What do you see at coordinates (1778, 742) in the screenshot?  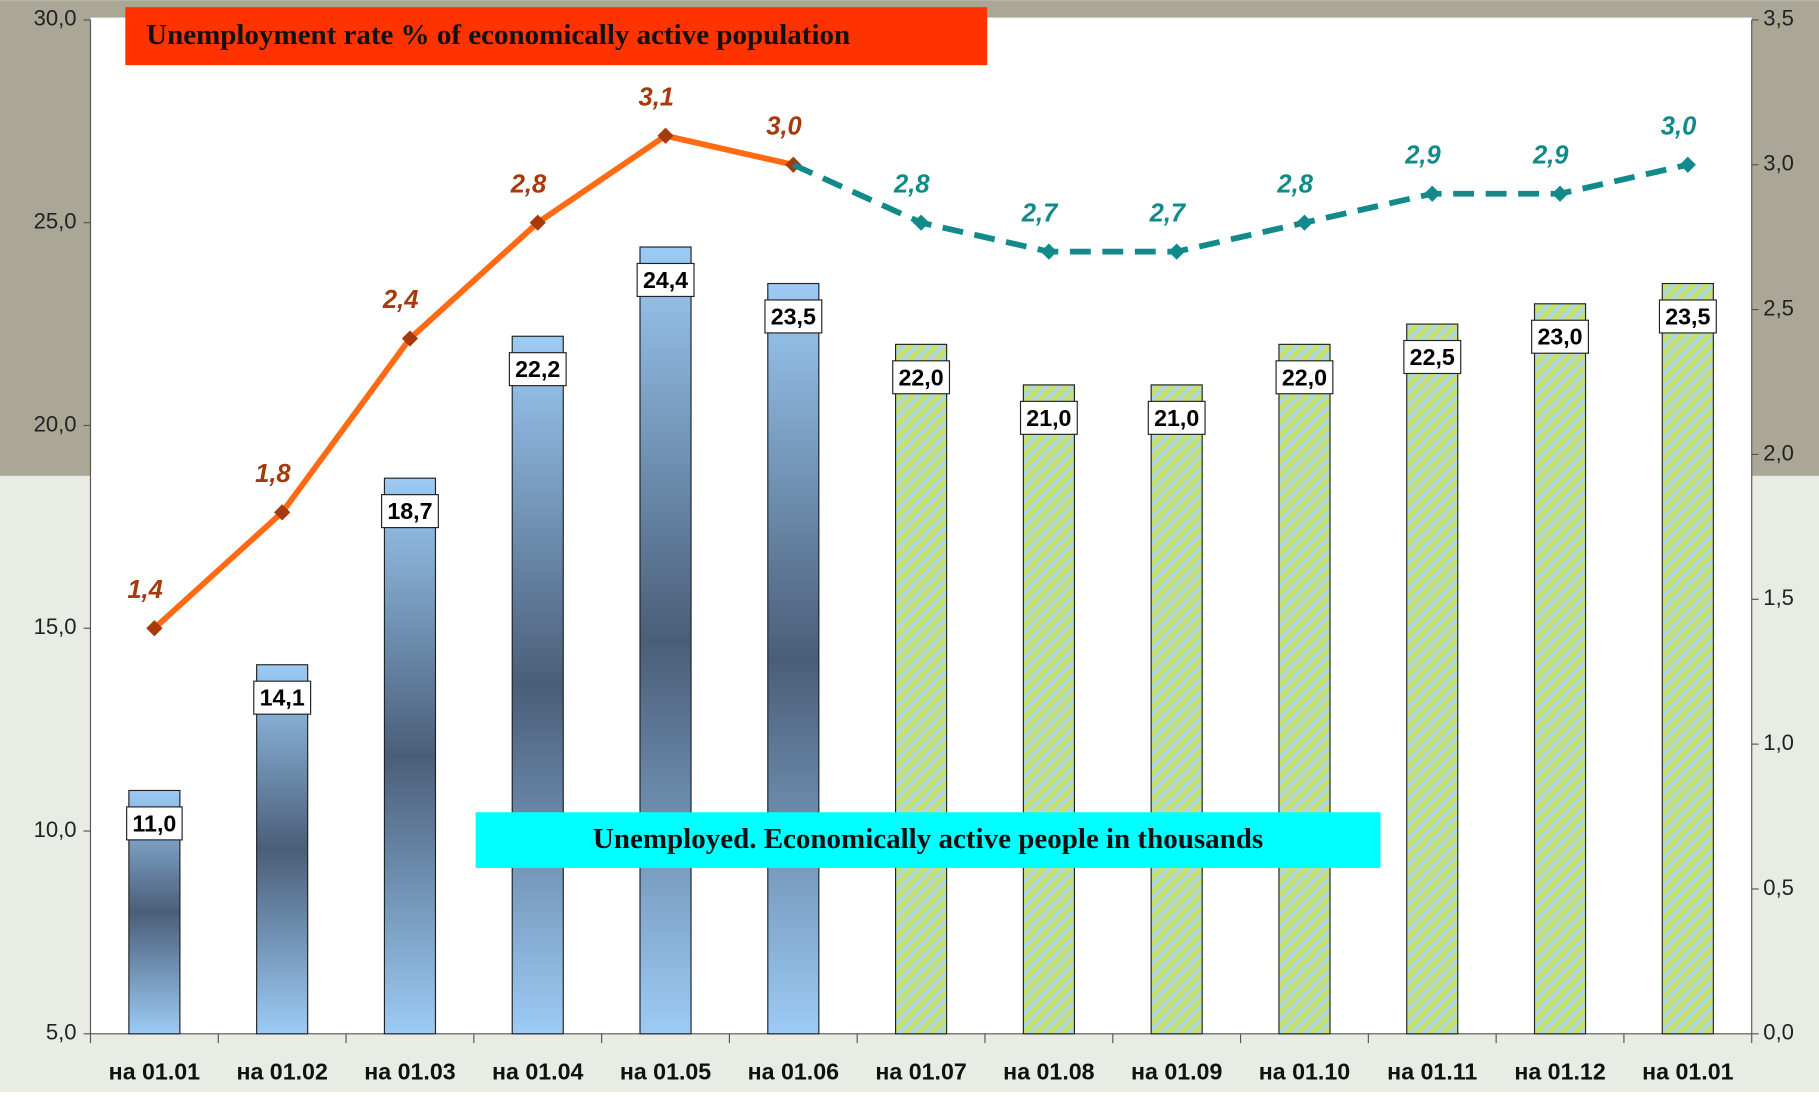 I see `y2-tick-label: 1,0` at bounding box center [1778, 742].